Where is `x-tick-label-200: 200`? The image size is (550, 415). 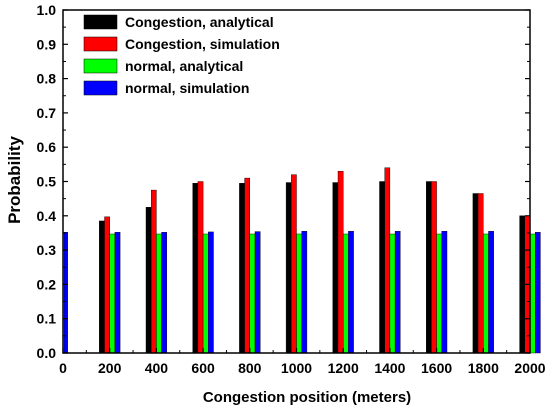 x-tick-label-200: 200 is located at coordinates (110, 368).